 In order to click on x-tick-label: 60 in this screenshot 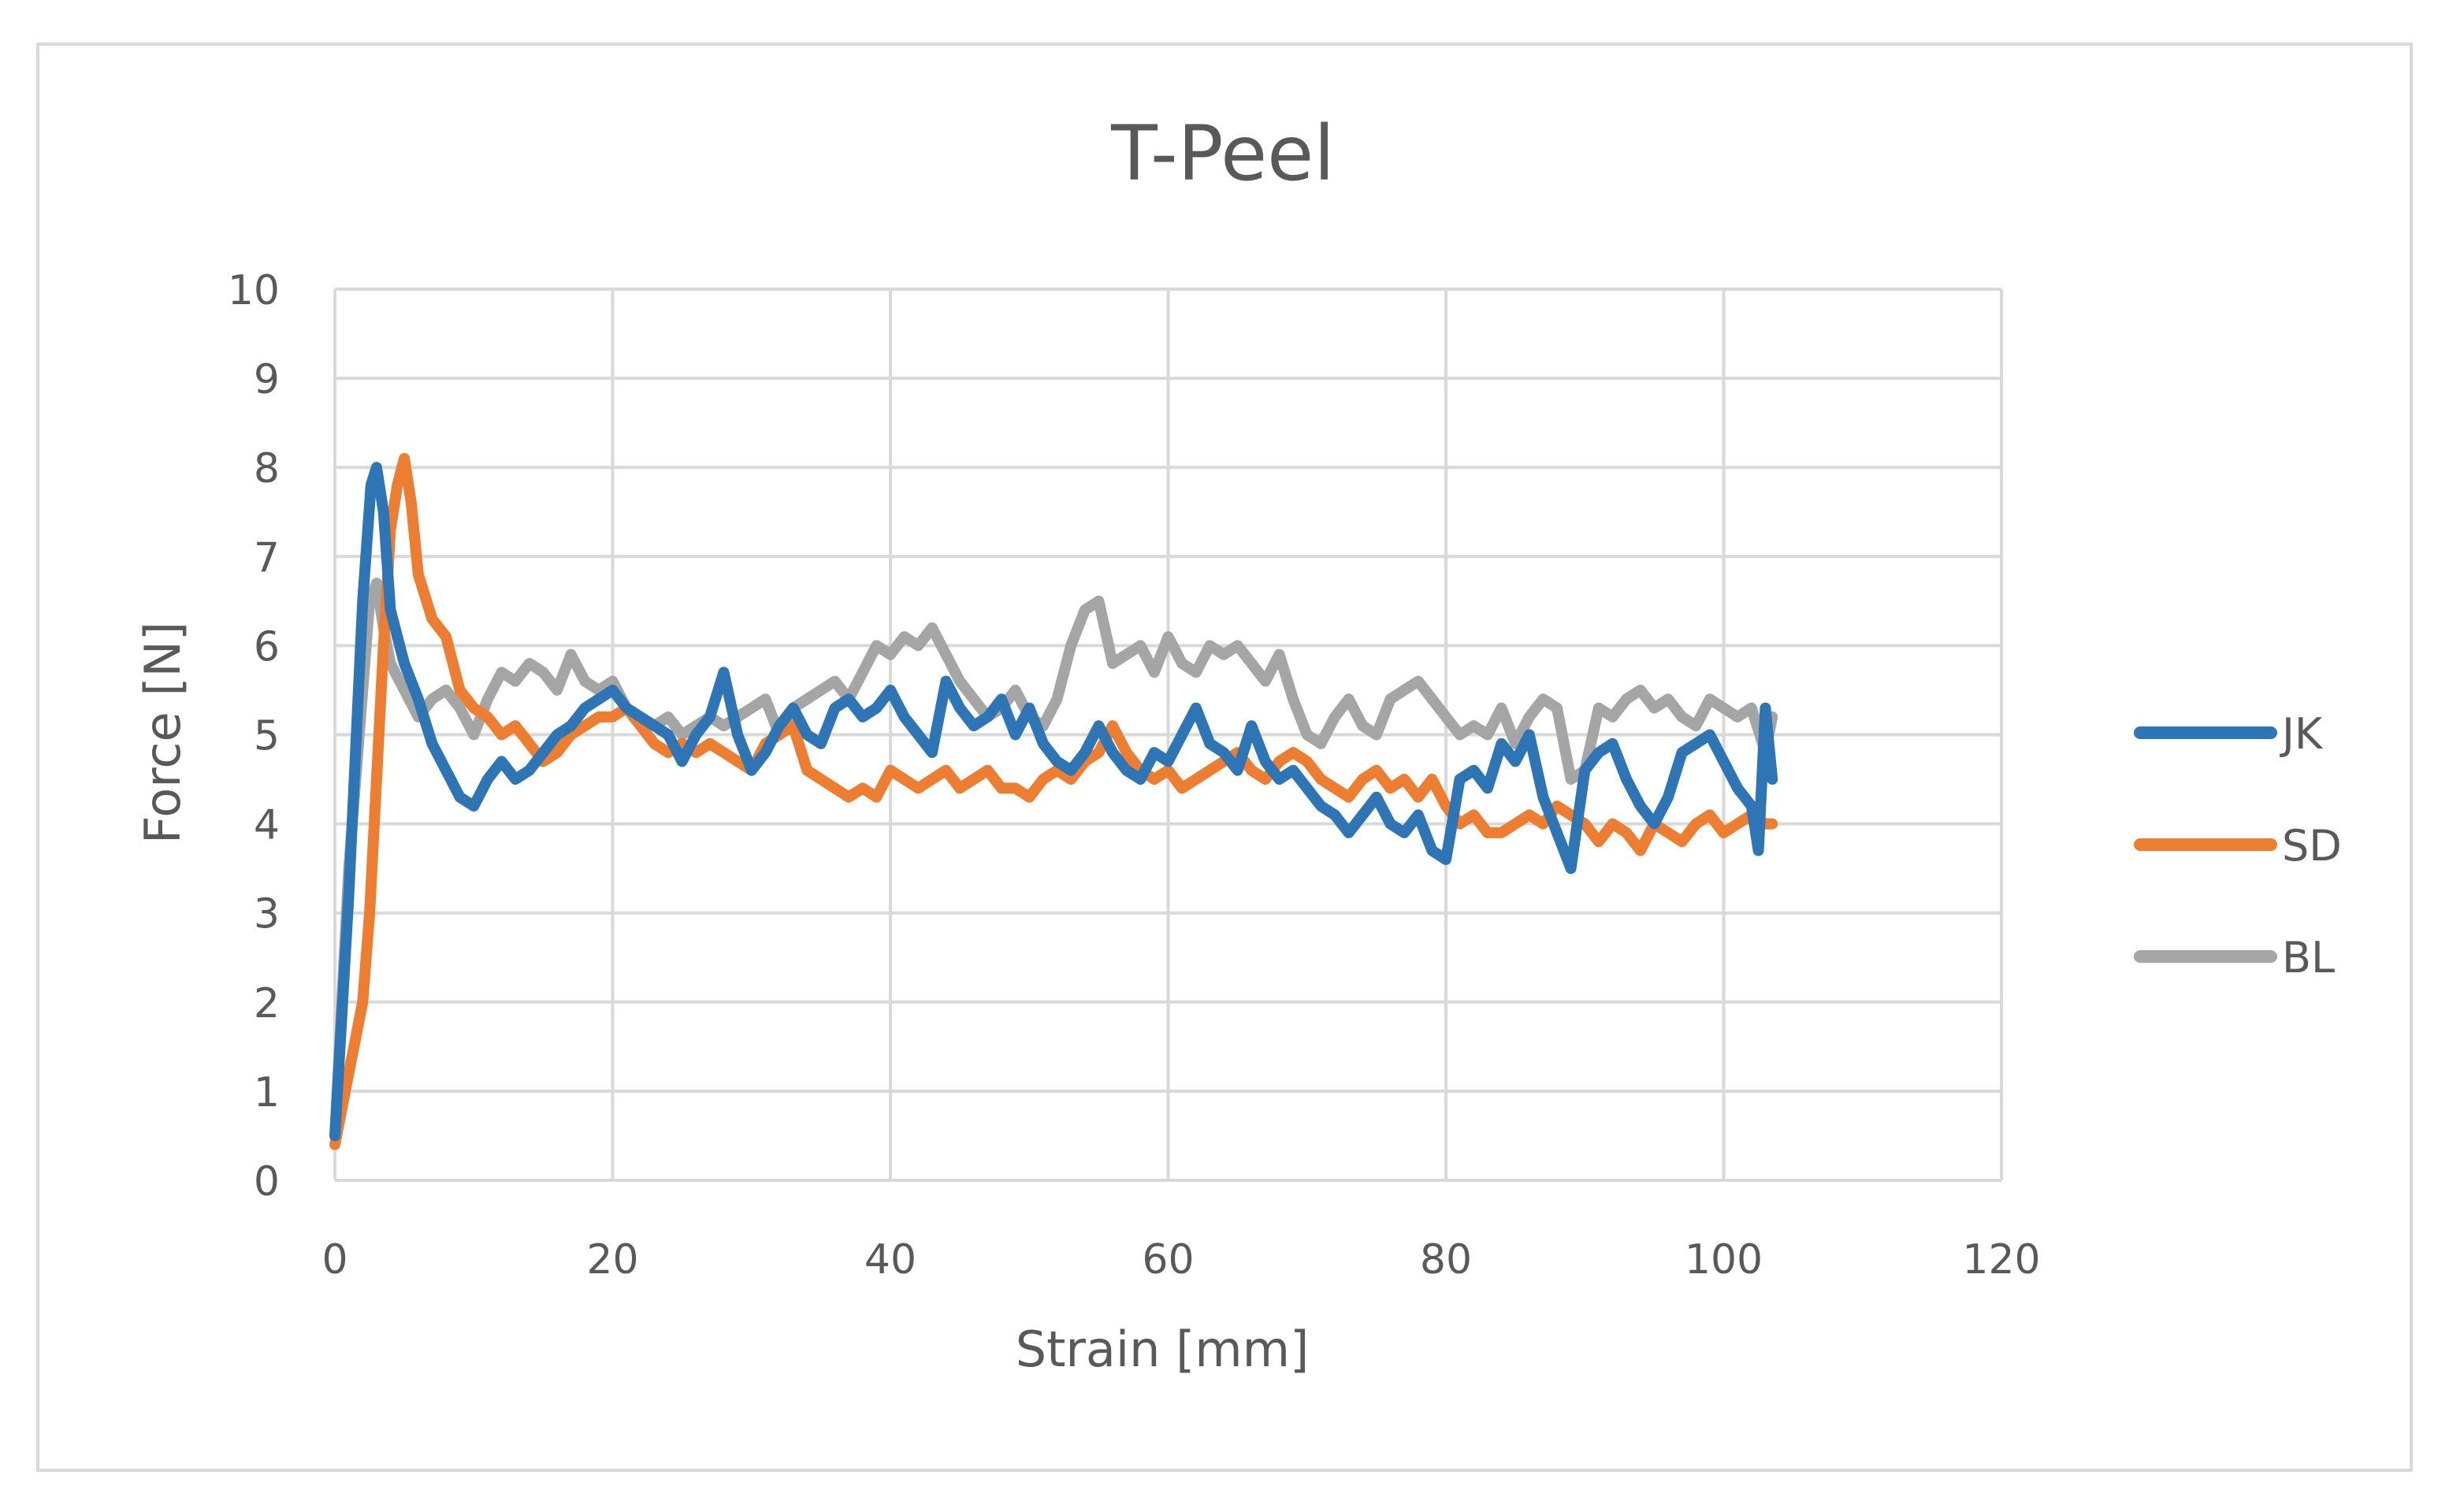, I will do `click(1168, 1260)`.